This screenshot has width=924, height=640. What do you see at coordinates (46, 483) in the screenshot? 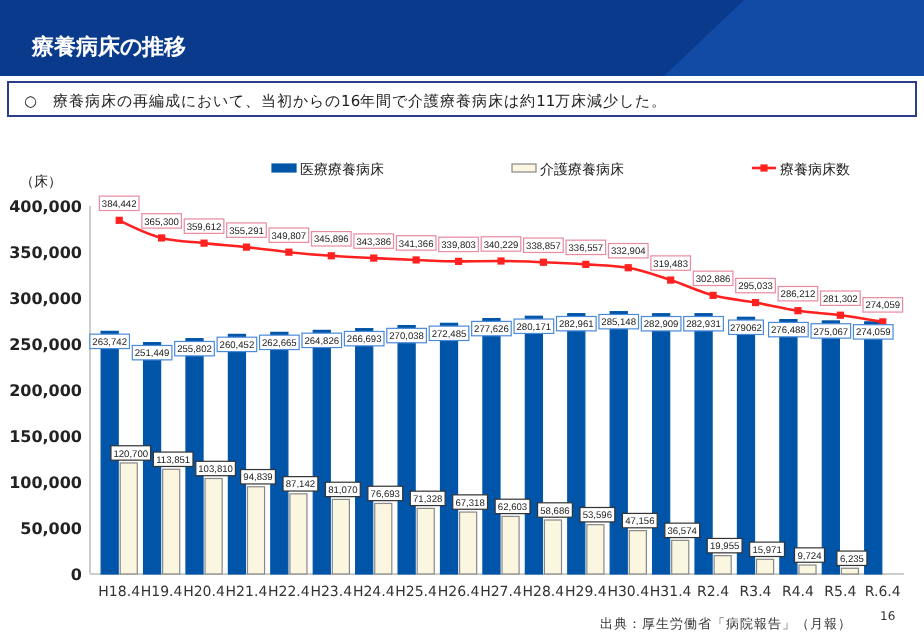
I see `y-tick-label: 100,000` at bounding box center [46, 483].